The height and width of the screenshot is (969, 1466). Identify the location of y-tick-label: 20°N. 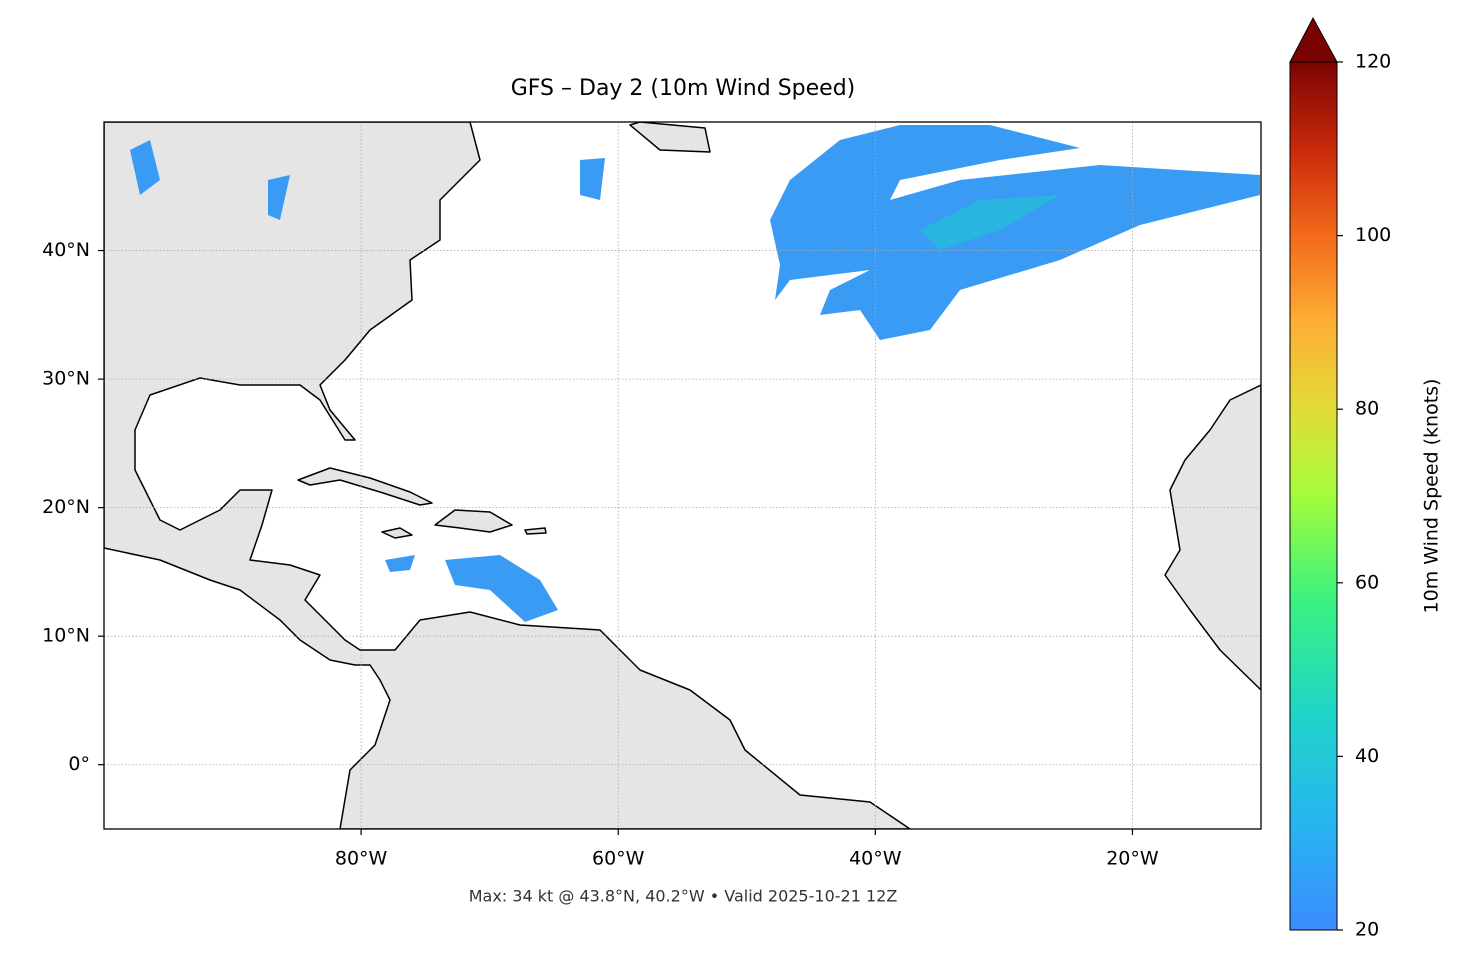
(66, 507).